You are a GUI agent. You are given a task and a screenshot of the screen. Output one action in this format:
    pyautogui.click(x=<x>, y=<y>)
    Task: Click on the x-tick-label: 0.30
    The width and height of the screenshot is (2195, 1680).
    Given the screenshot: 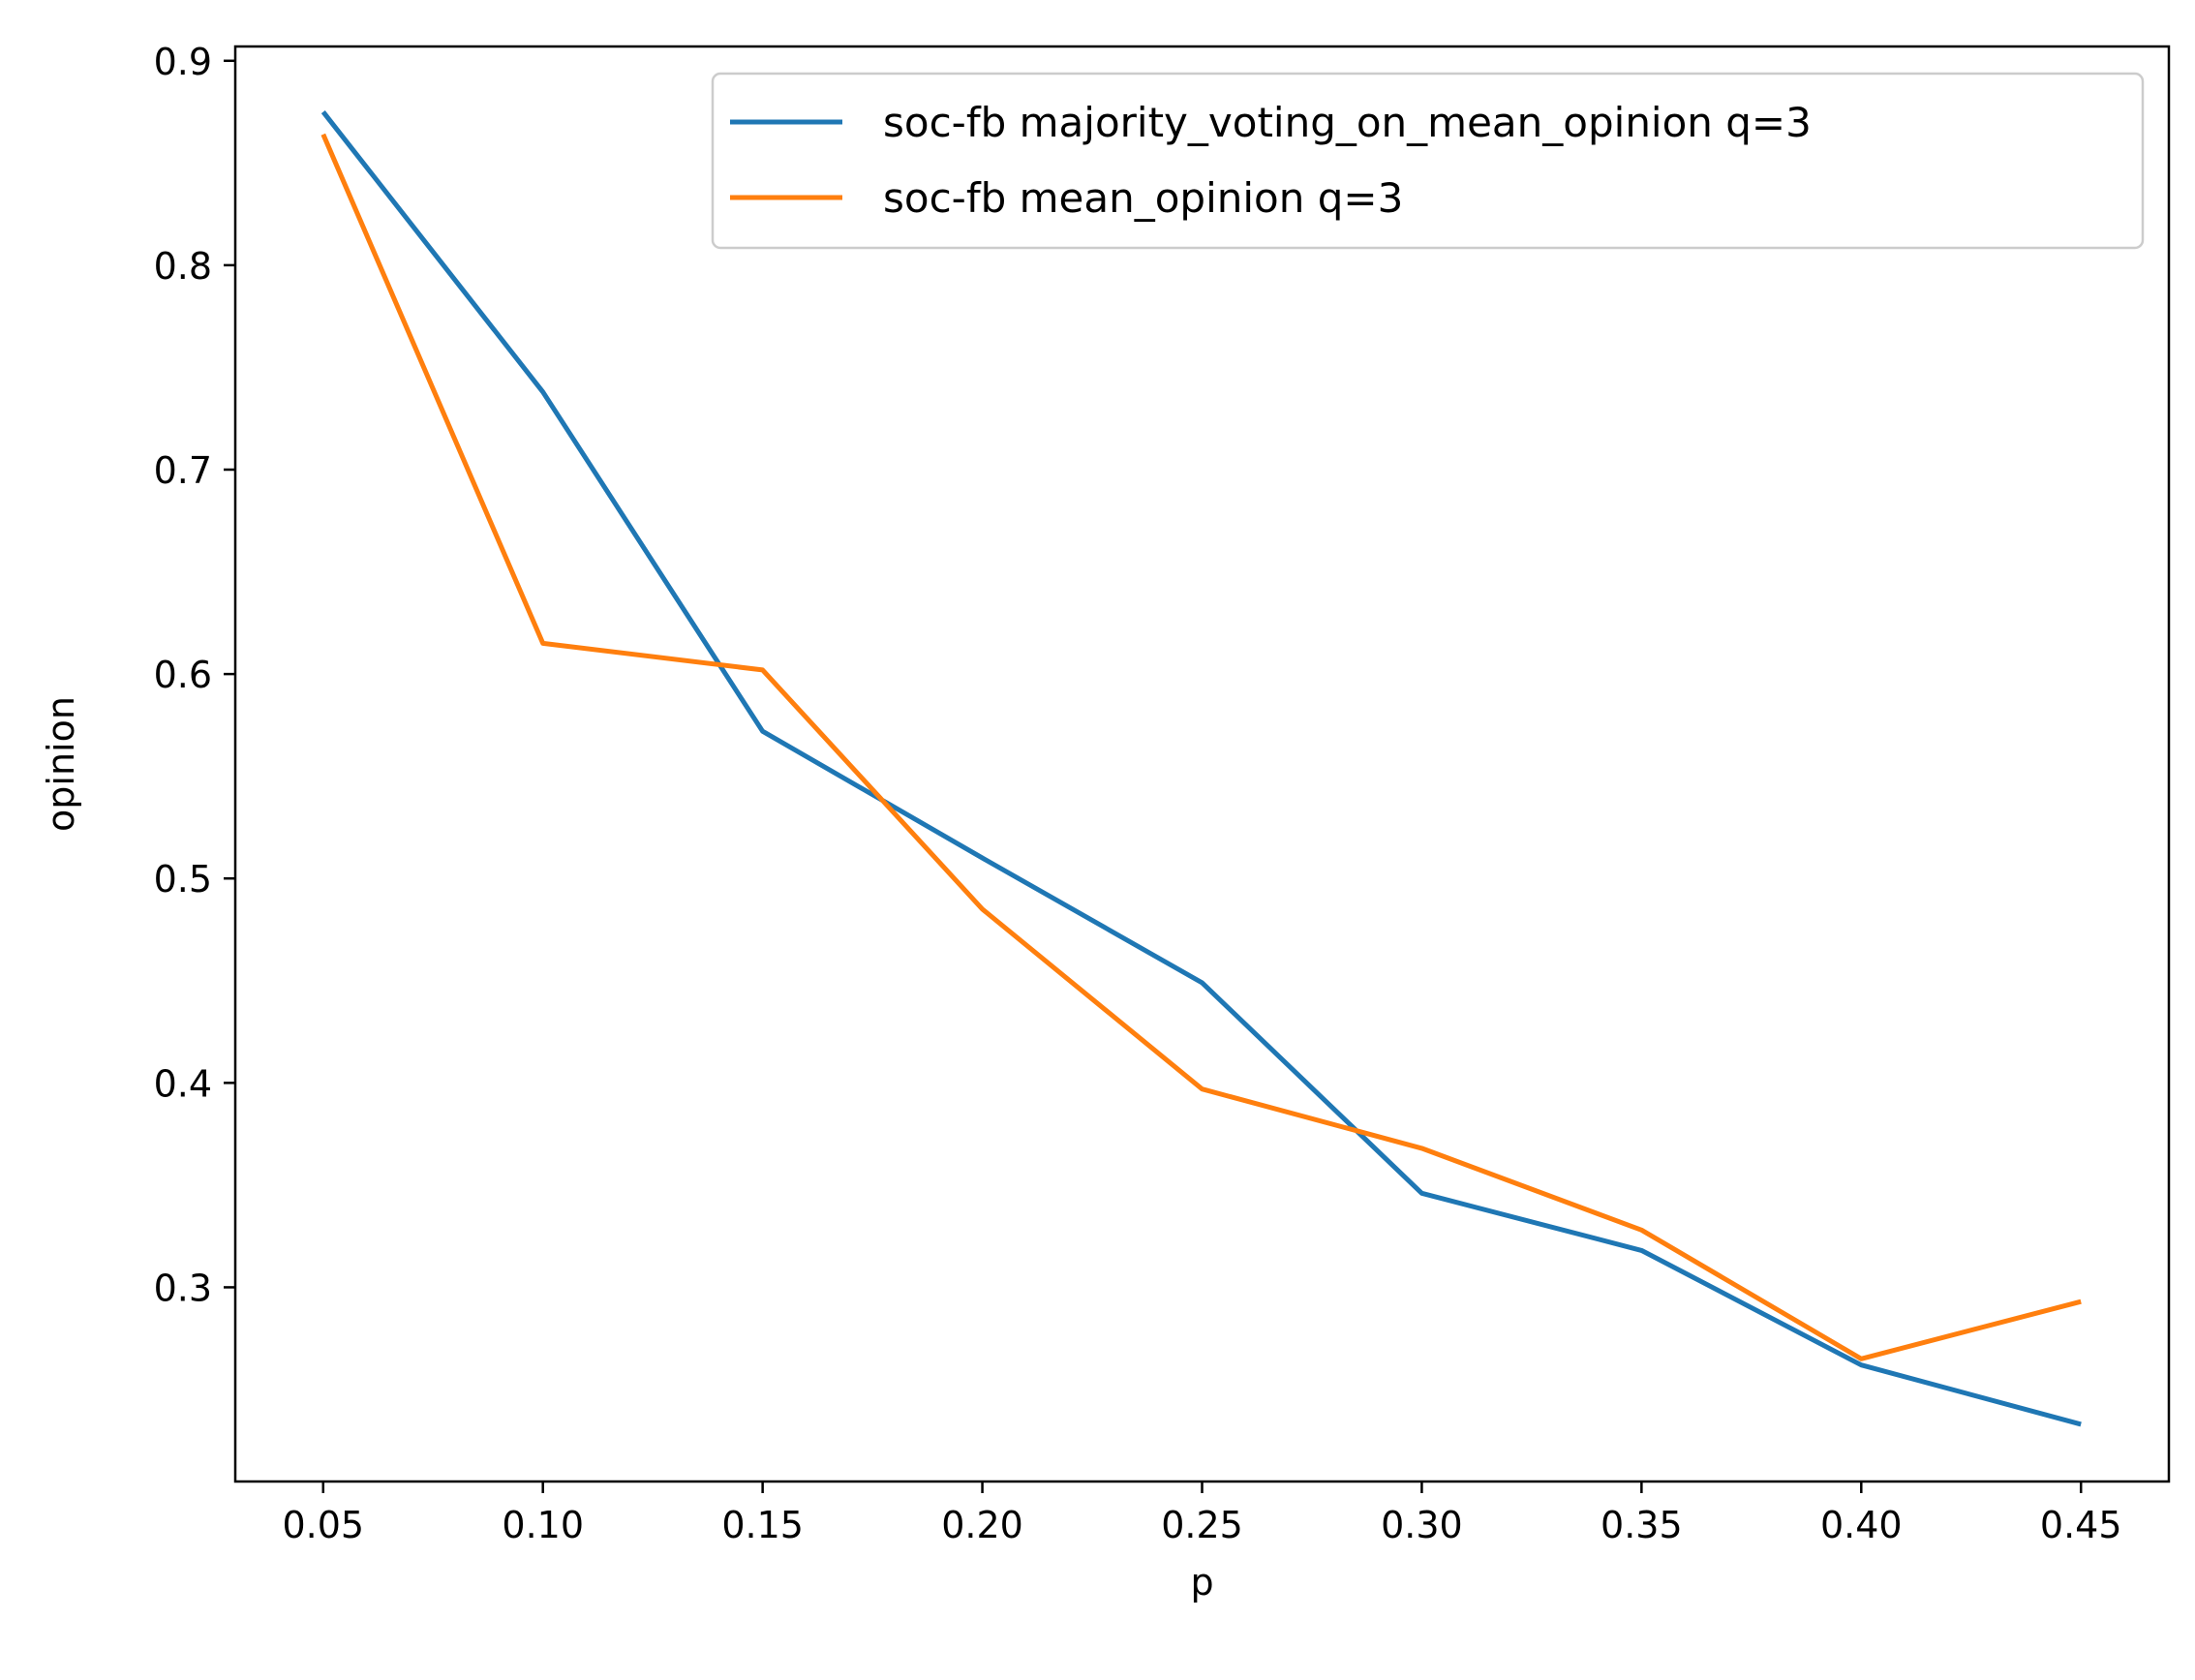 What is the action you would take?
    pyautogui.click(x=1422, y=1525)
    